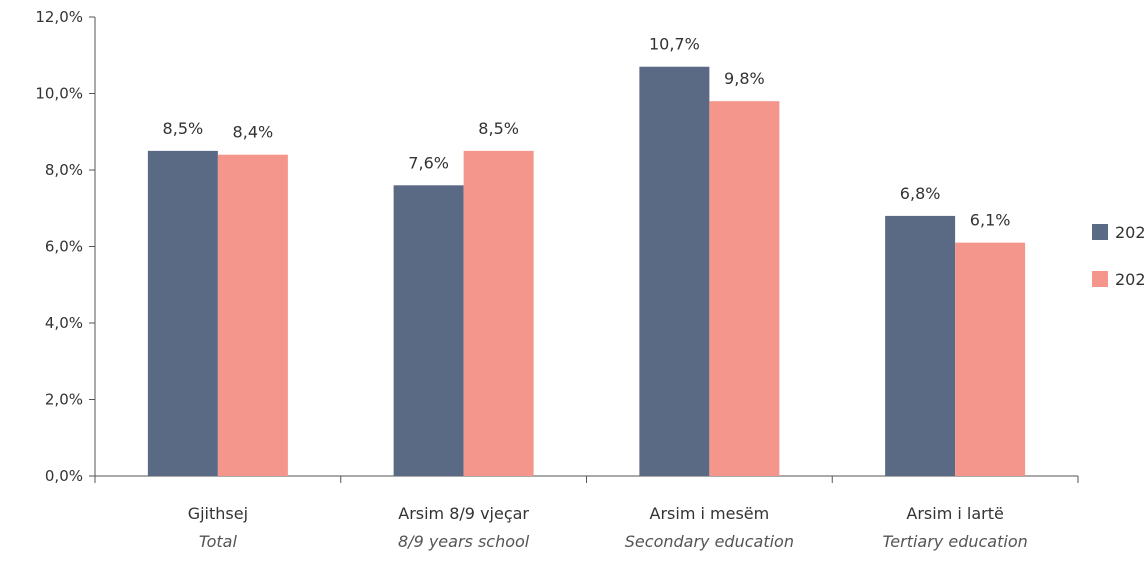 The height and width of the screenshot is (563, 1146). I want to click on legend-swatch-2024, so click(1100, 232).